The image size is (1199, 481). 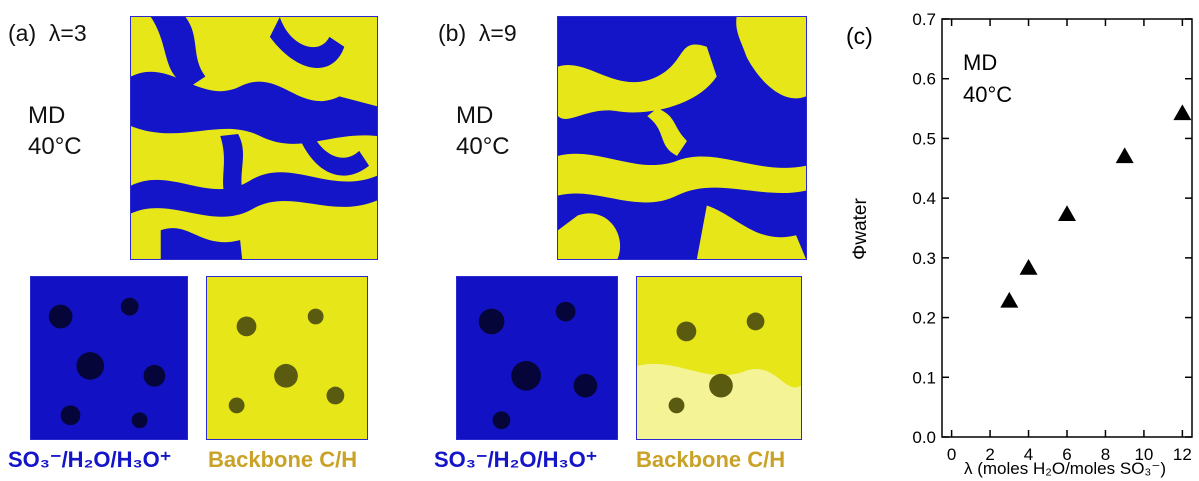 I want to click on x-axis-label: λ (moles H₂O/moles SO₃⁻), so click(x=1065, y=468).